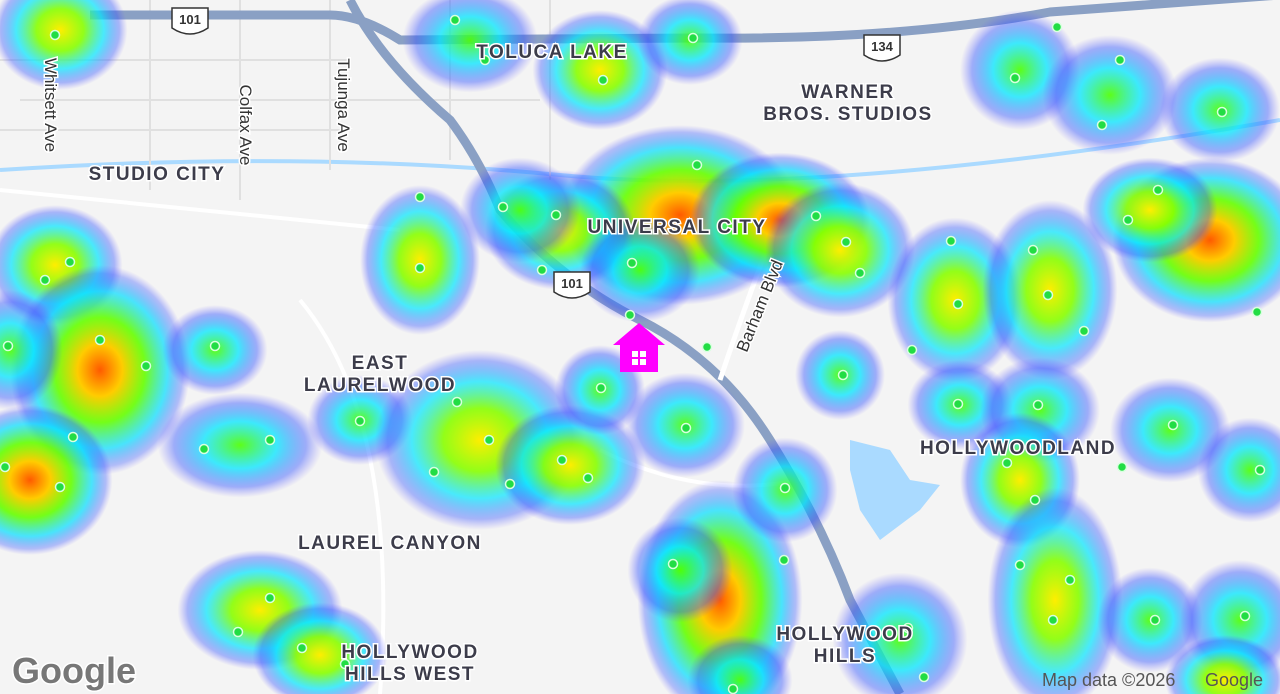  I want to click on shield: 101, so click(572, 285).